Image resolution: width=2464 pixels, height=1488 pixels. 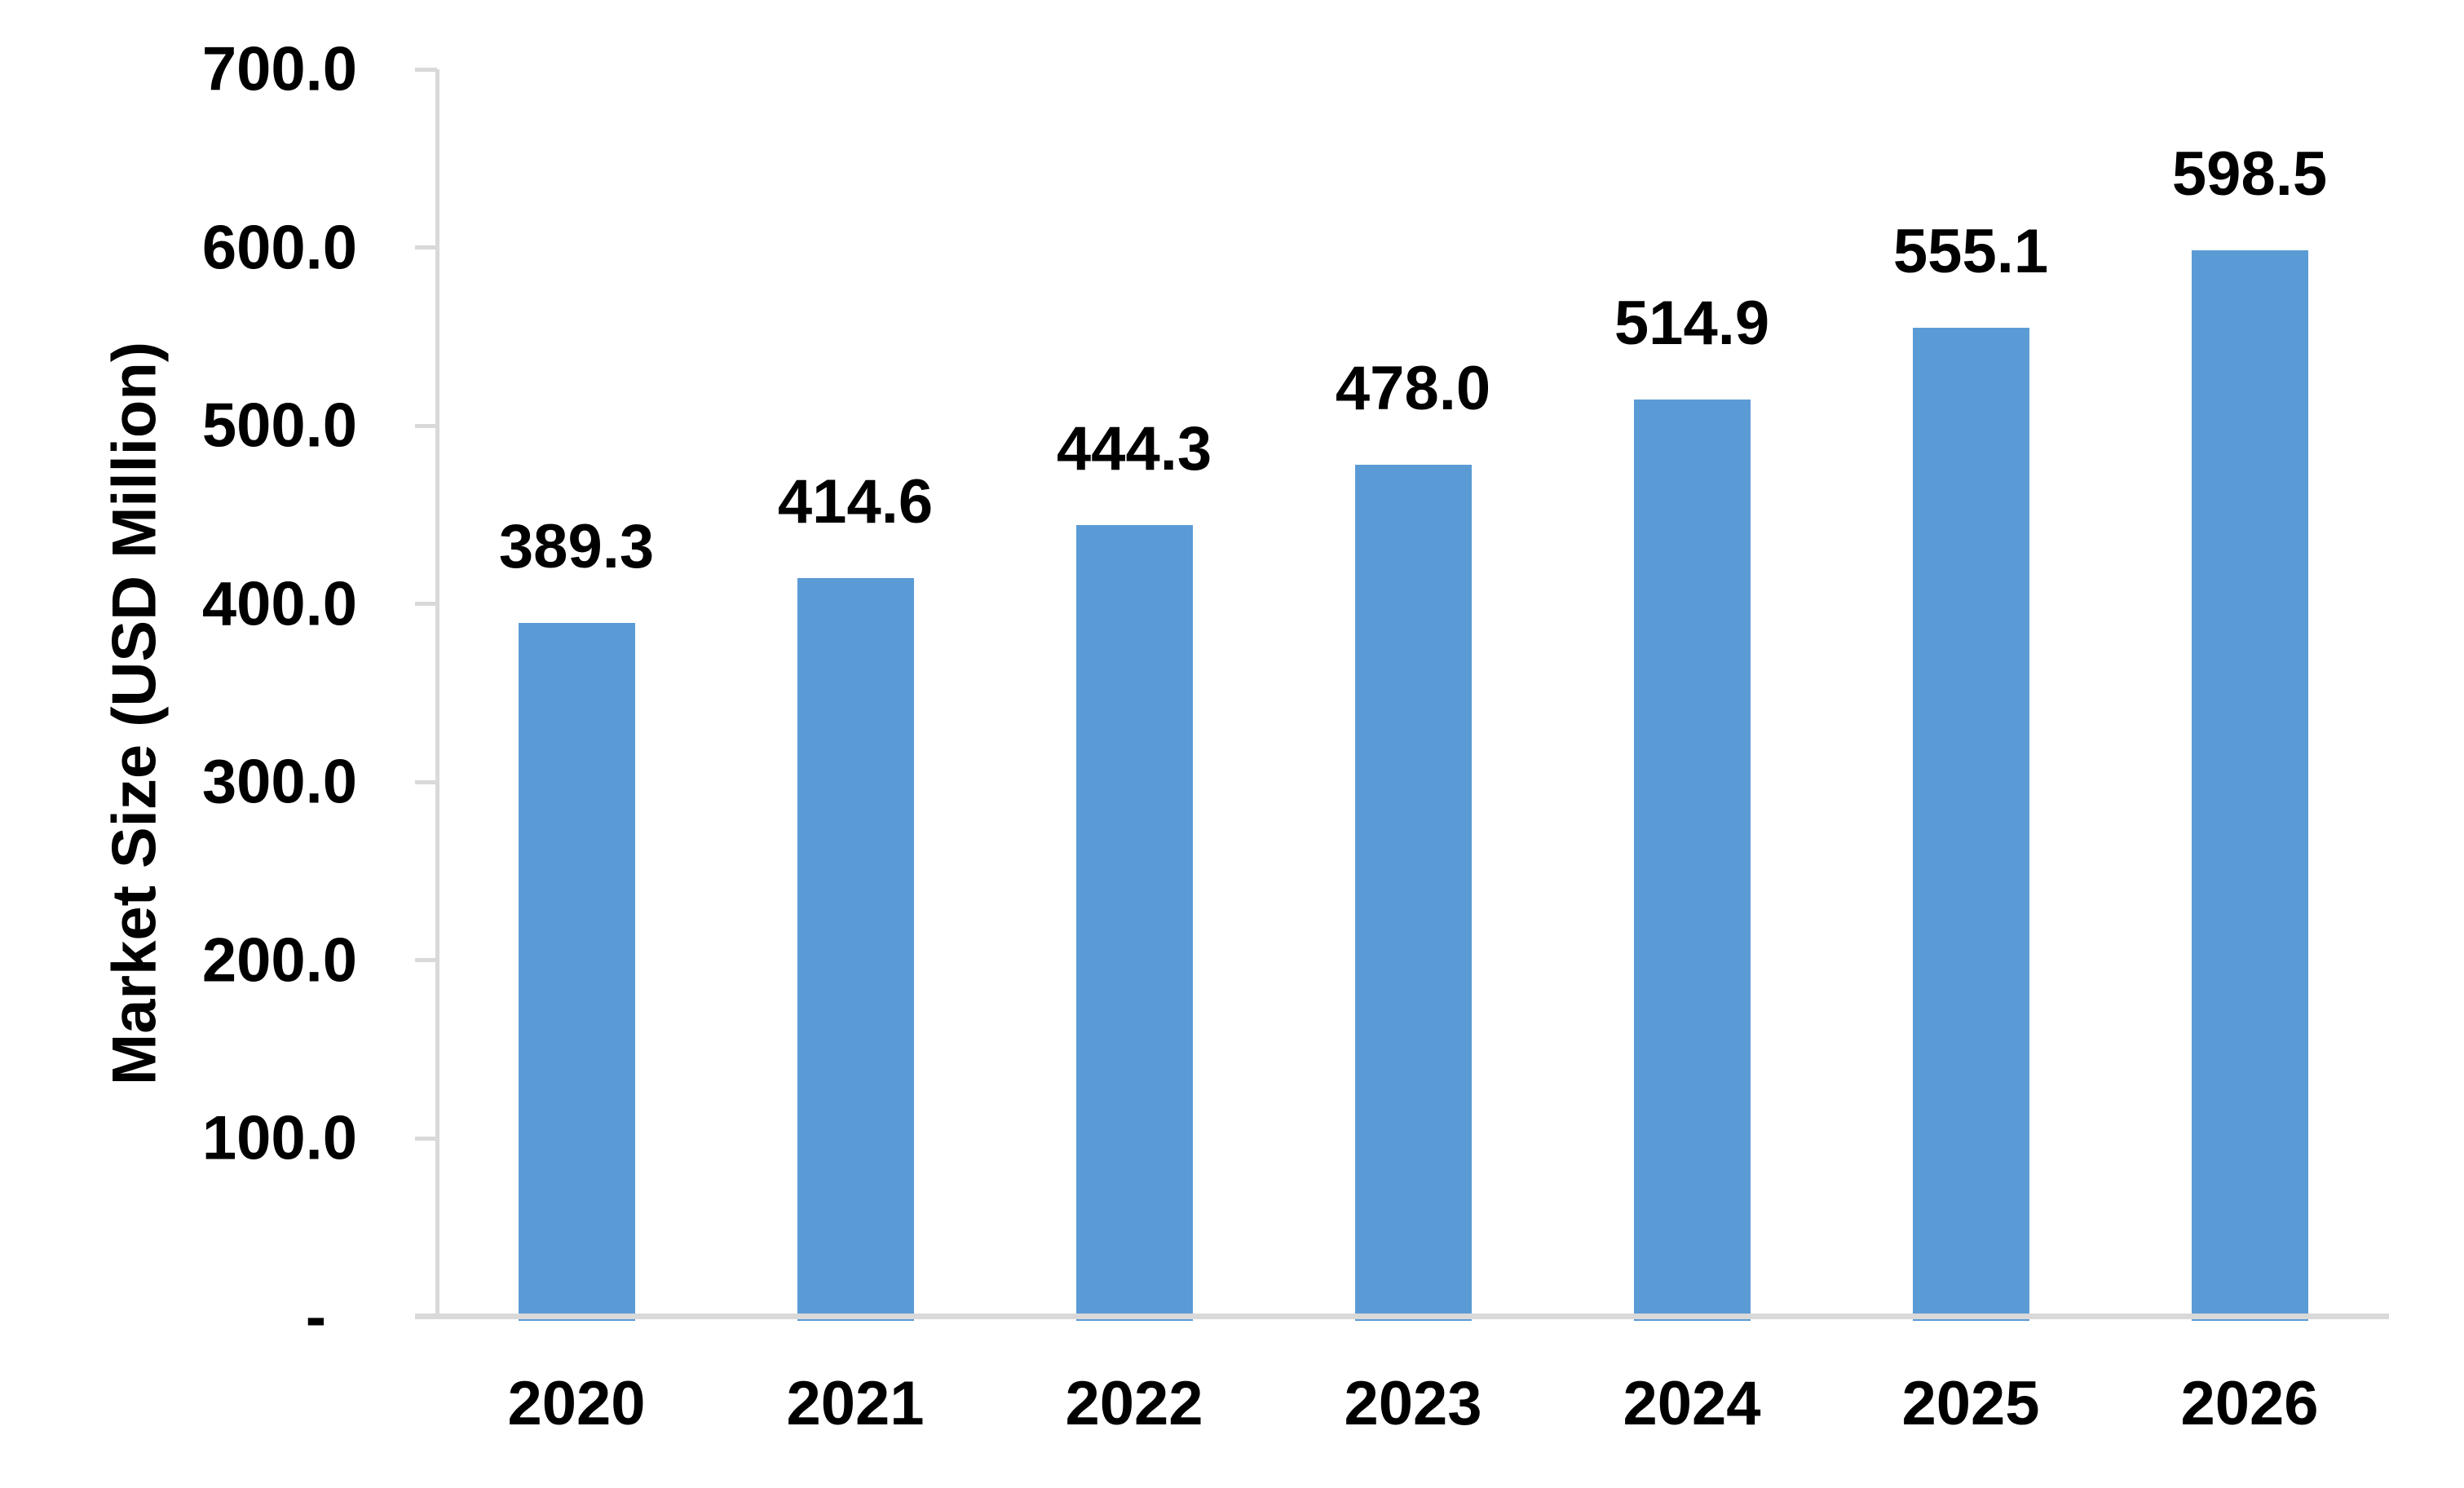 I want to click on x-category-label: 2022, so click(x=1134, y=1403).